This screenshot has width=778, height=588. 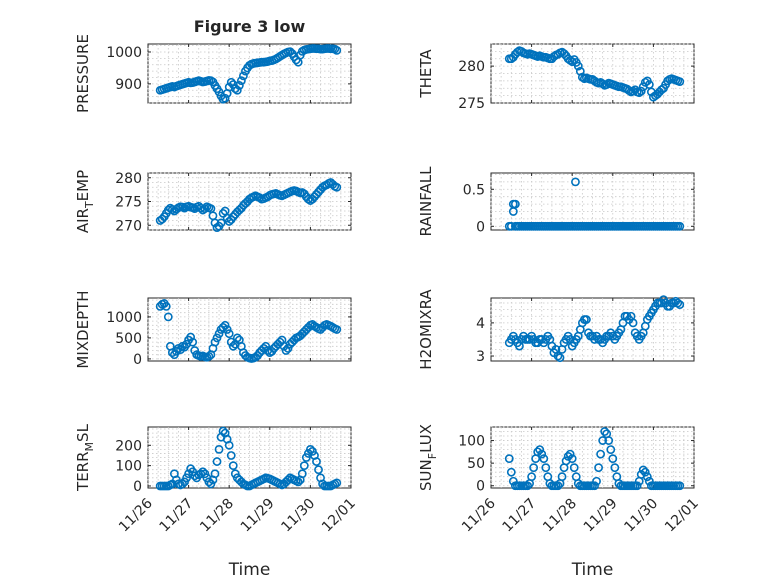 I want to click on panel-rainfall: 0 0.5 RAINFALL, so click(x=556, y=201).